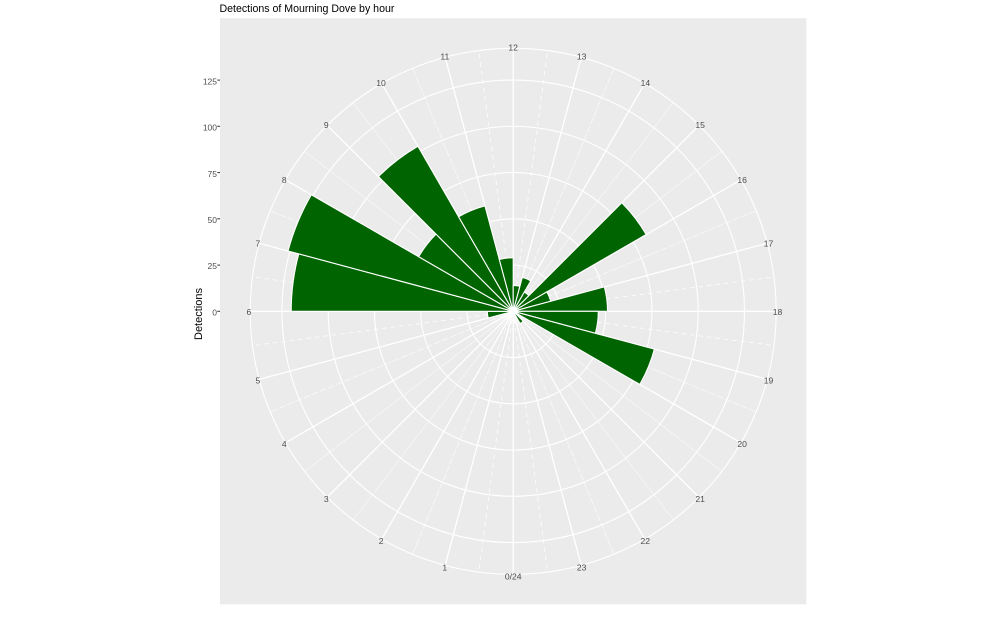 The image size is (1000, 626). What do you see at coordinates (742, 180) in the screenshot?
I see `svg-text: 16` at bounding box center [742, 180].